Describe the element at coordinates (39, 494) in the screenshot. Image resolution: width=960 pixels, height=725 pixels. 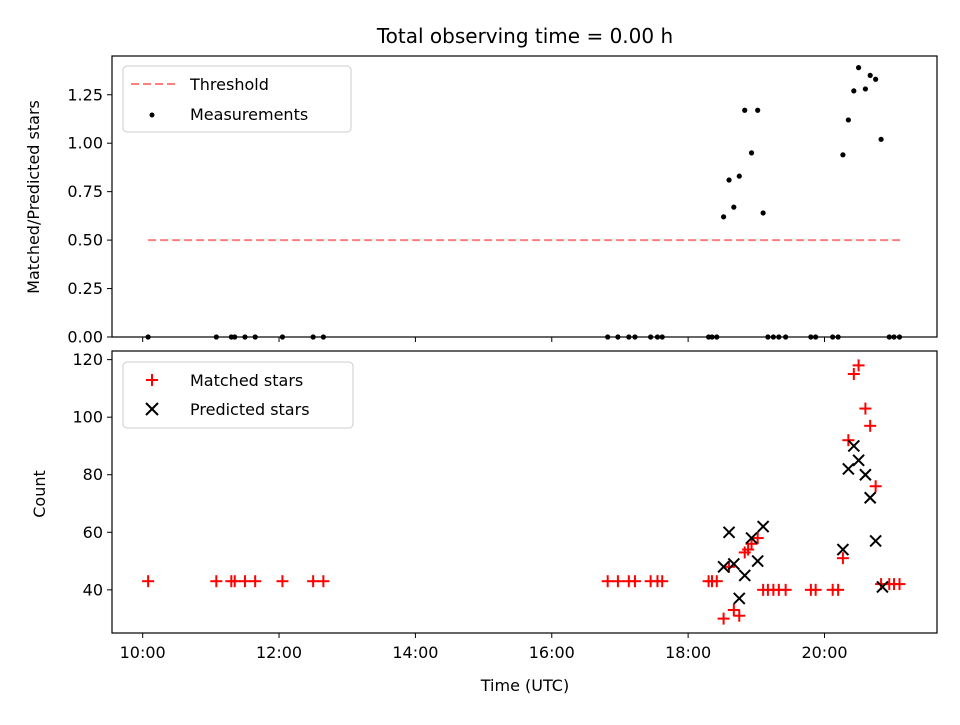
I see `bottom-y-axis-label: Count` at that location.